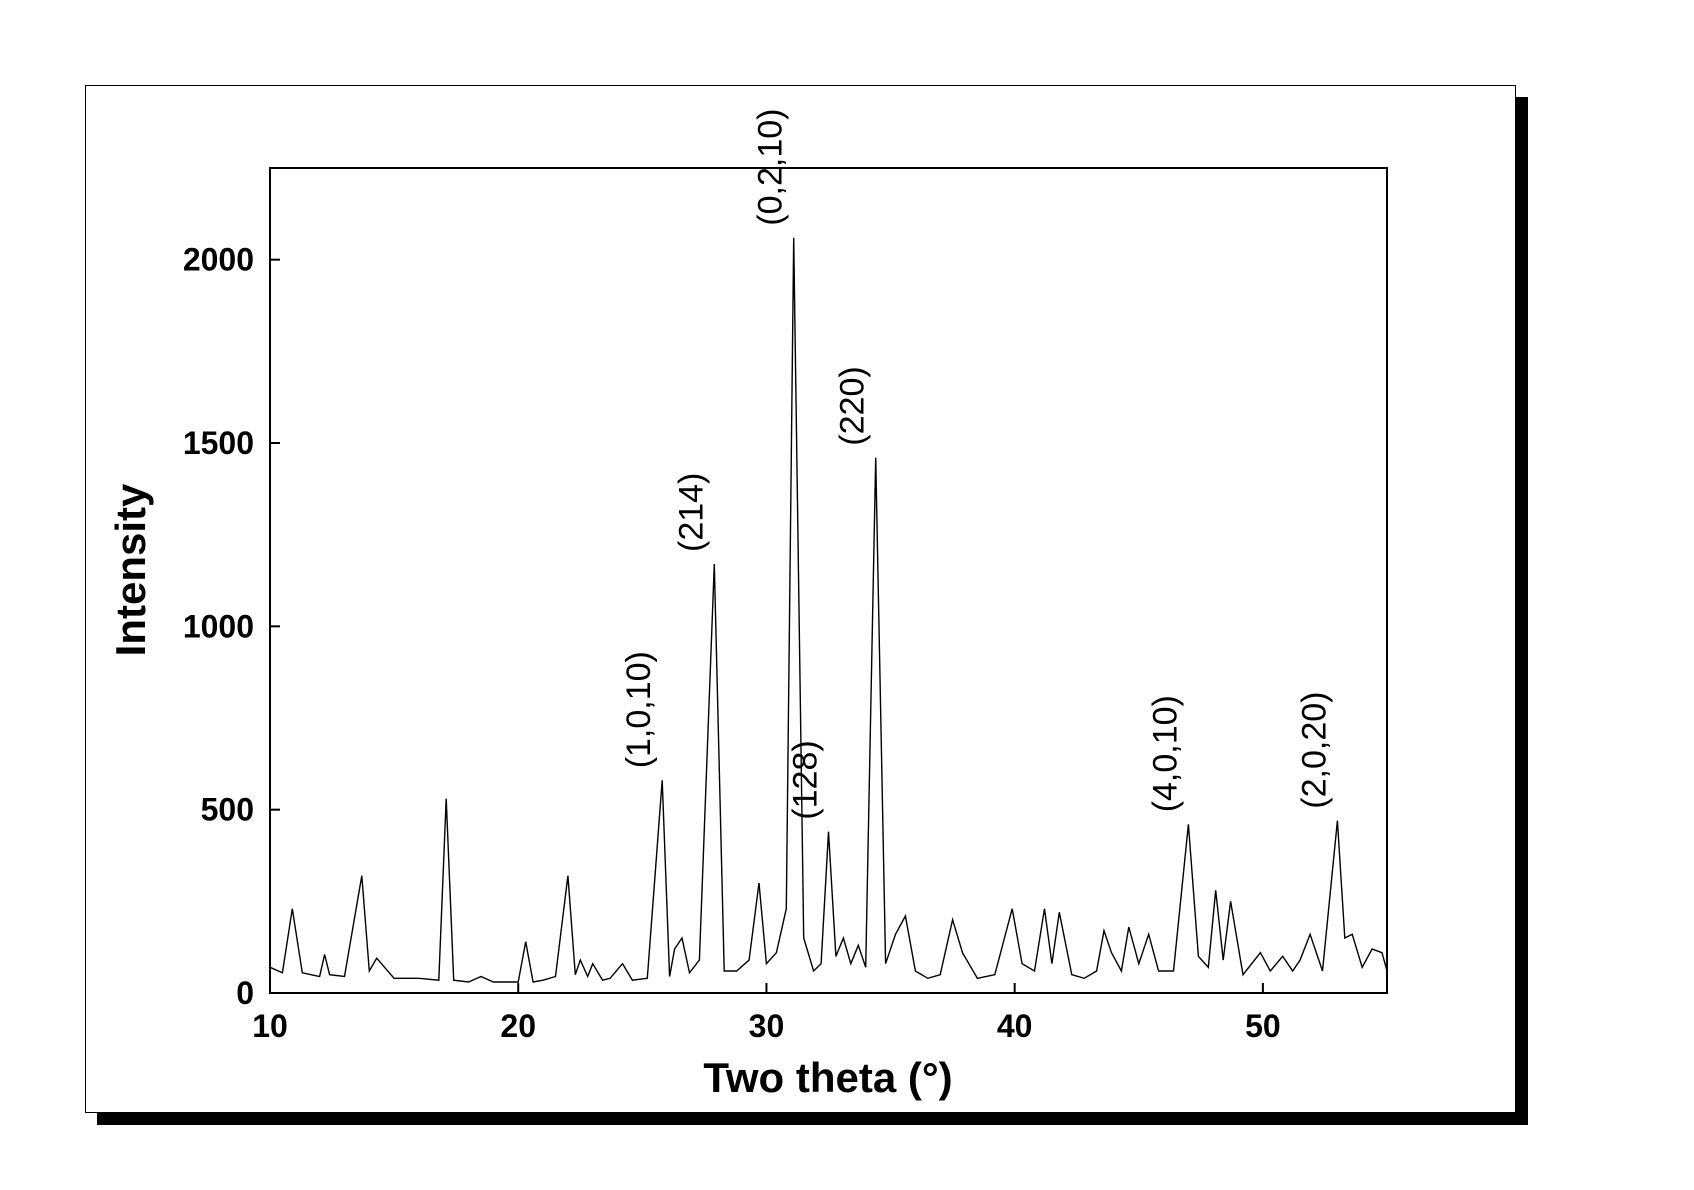 The height and width of the screenshot is (1190, 1694). Describe the element at coordinates (1015, 1026) in the screenshot. I see `x-tick-label: 40` at that location.